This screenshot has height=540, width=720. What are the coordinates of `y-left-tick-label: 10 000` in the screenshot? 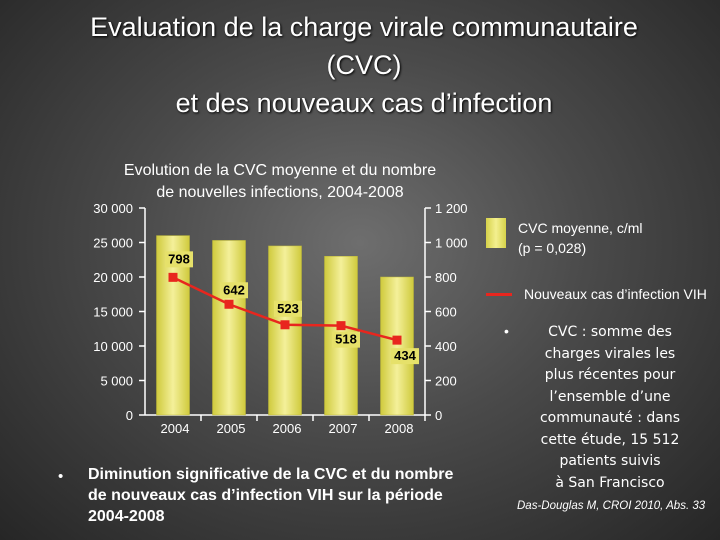 It's located at (113, 346).